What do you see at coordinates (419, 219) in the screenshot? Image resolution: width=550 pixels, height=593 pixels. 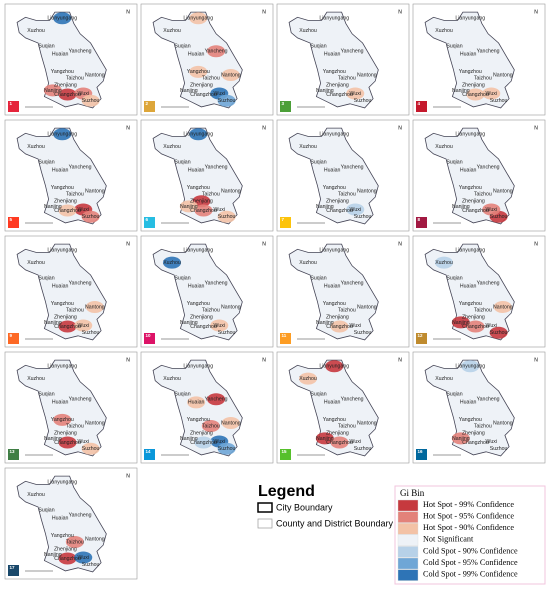 I see `sdg-number: 8` at bounding box center [419, 219].